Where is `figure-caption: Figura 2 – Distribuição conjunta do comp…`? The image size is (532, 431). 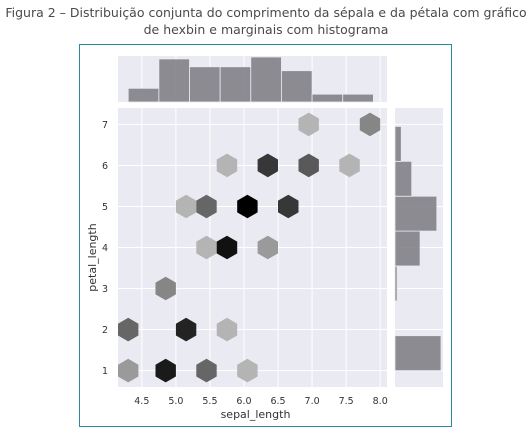 figure-caption: Figura 2 – Distribuição conjunta do comp… is located at coordinates (266, 21).